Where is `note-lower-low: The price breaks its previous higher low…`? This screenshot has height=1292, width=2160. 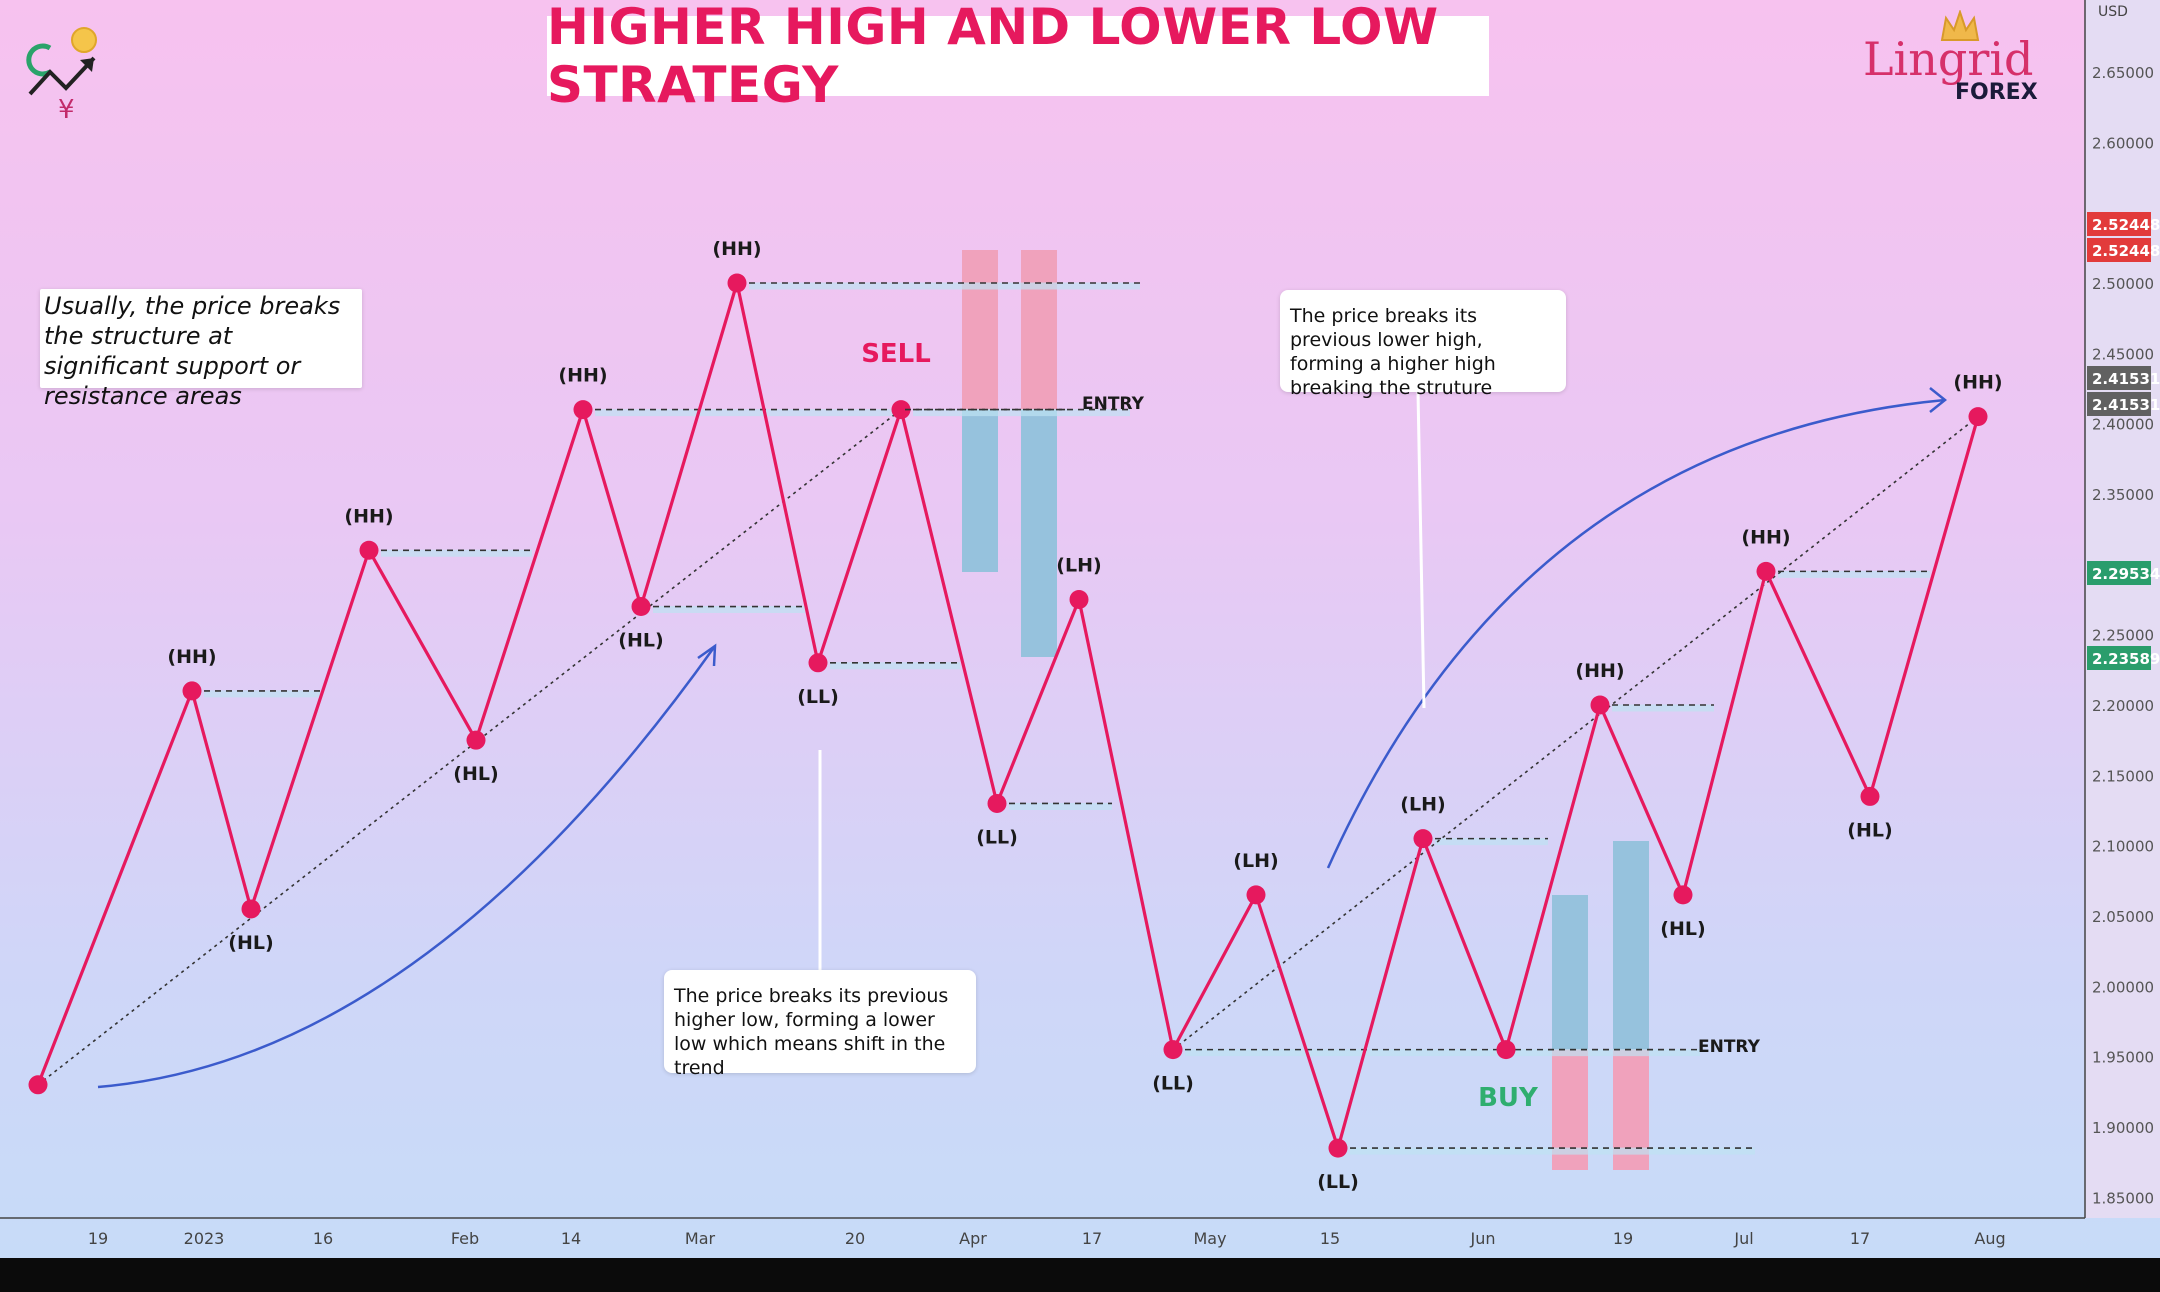
note-lower-low: The price breaks its previous higher low… is located at coordinates (820, 1024).